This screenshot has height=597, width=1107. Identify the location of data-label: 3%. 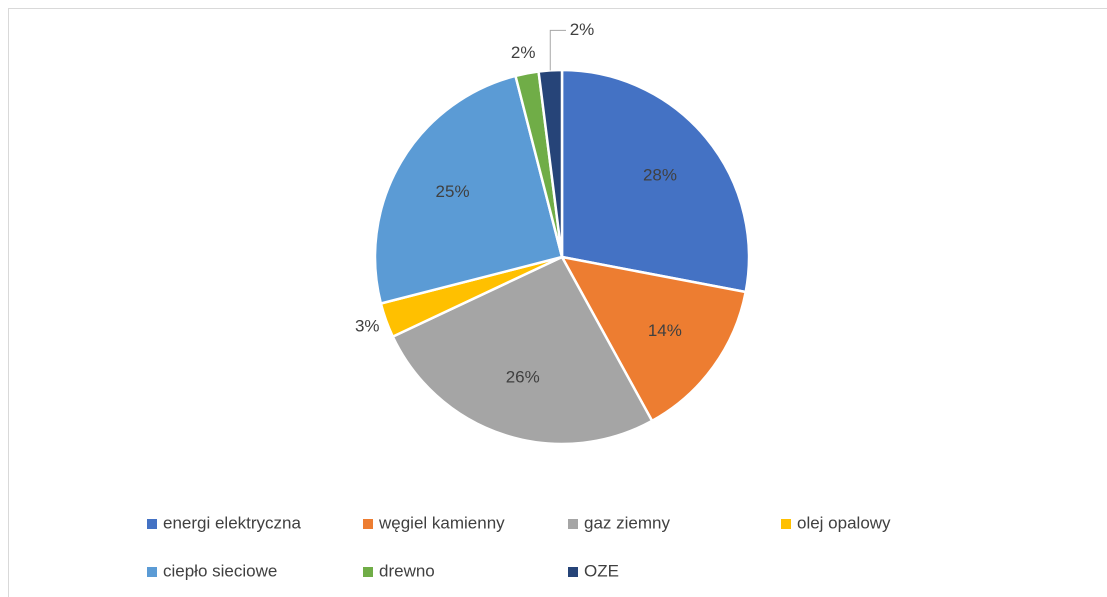
(367, 326).